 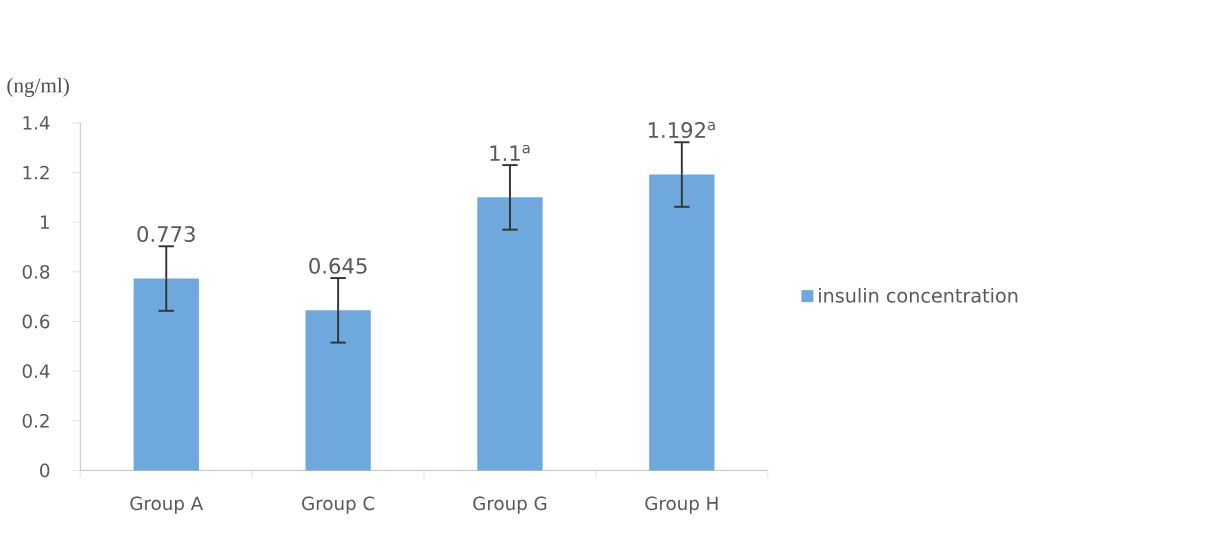 What do you see at coordinates (681, 130) in the screenshot?
I see `data-label: 1.192$^{a}$` at bounding box center [681, 130].